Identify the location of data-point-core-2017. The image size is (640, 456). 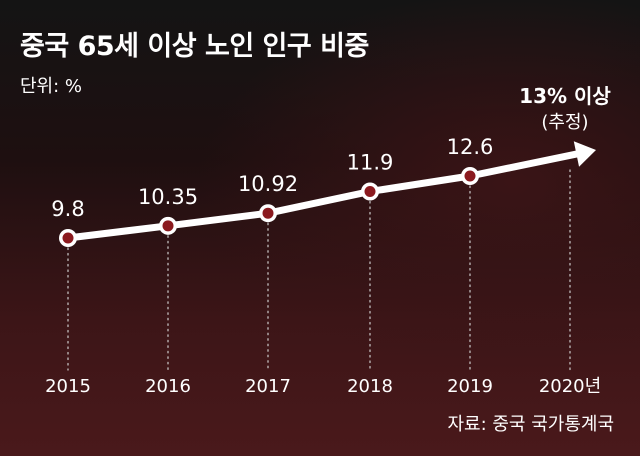
(268, 213).